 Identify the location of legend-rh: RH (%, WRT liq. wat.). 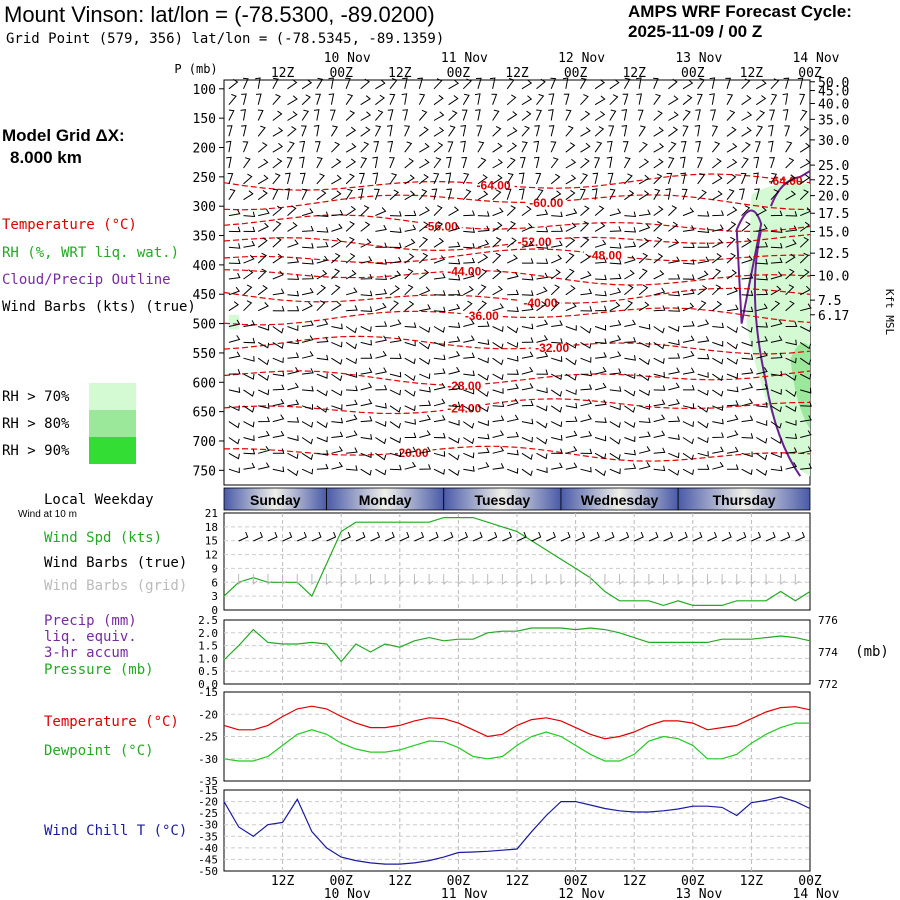
(91, 253).